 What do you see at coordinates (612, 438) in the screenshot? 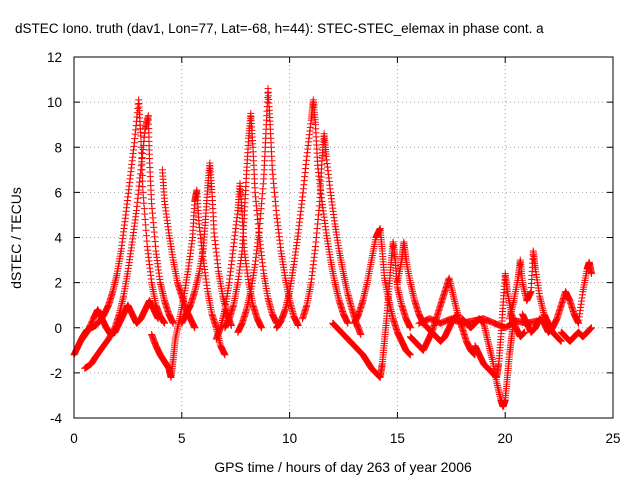
I see `x-tick-label: 25` at bounding box center [612, 438].